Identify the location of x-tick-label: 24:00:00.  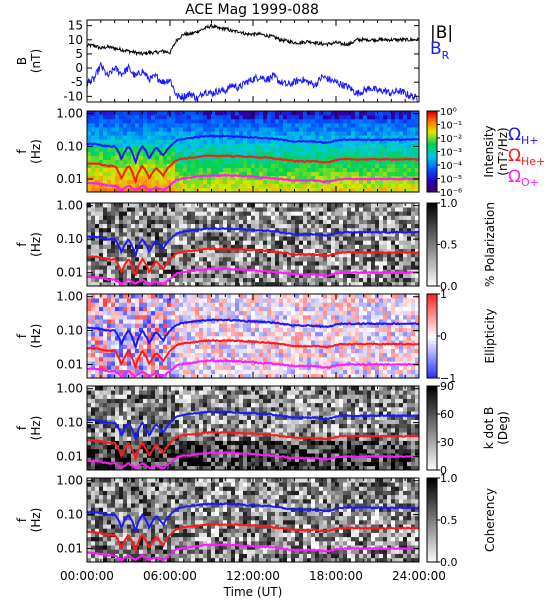
(419, 576).